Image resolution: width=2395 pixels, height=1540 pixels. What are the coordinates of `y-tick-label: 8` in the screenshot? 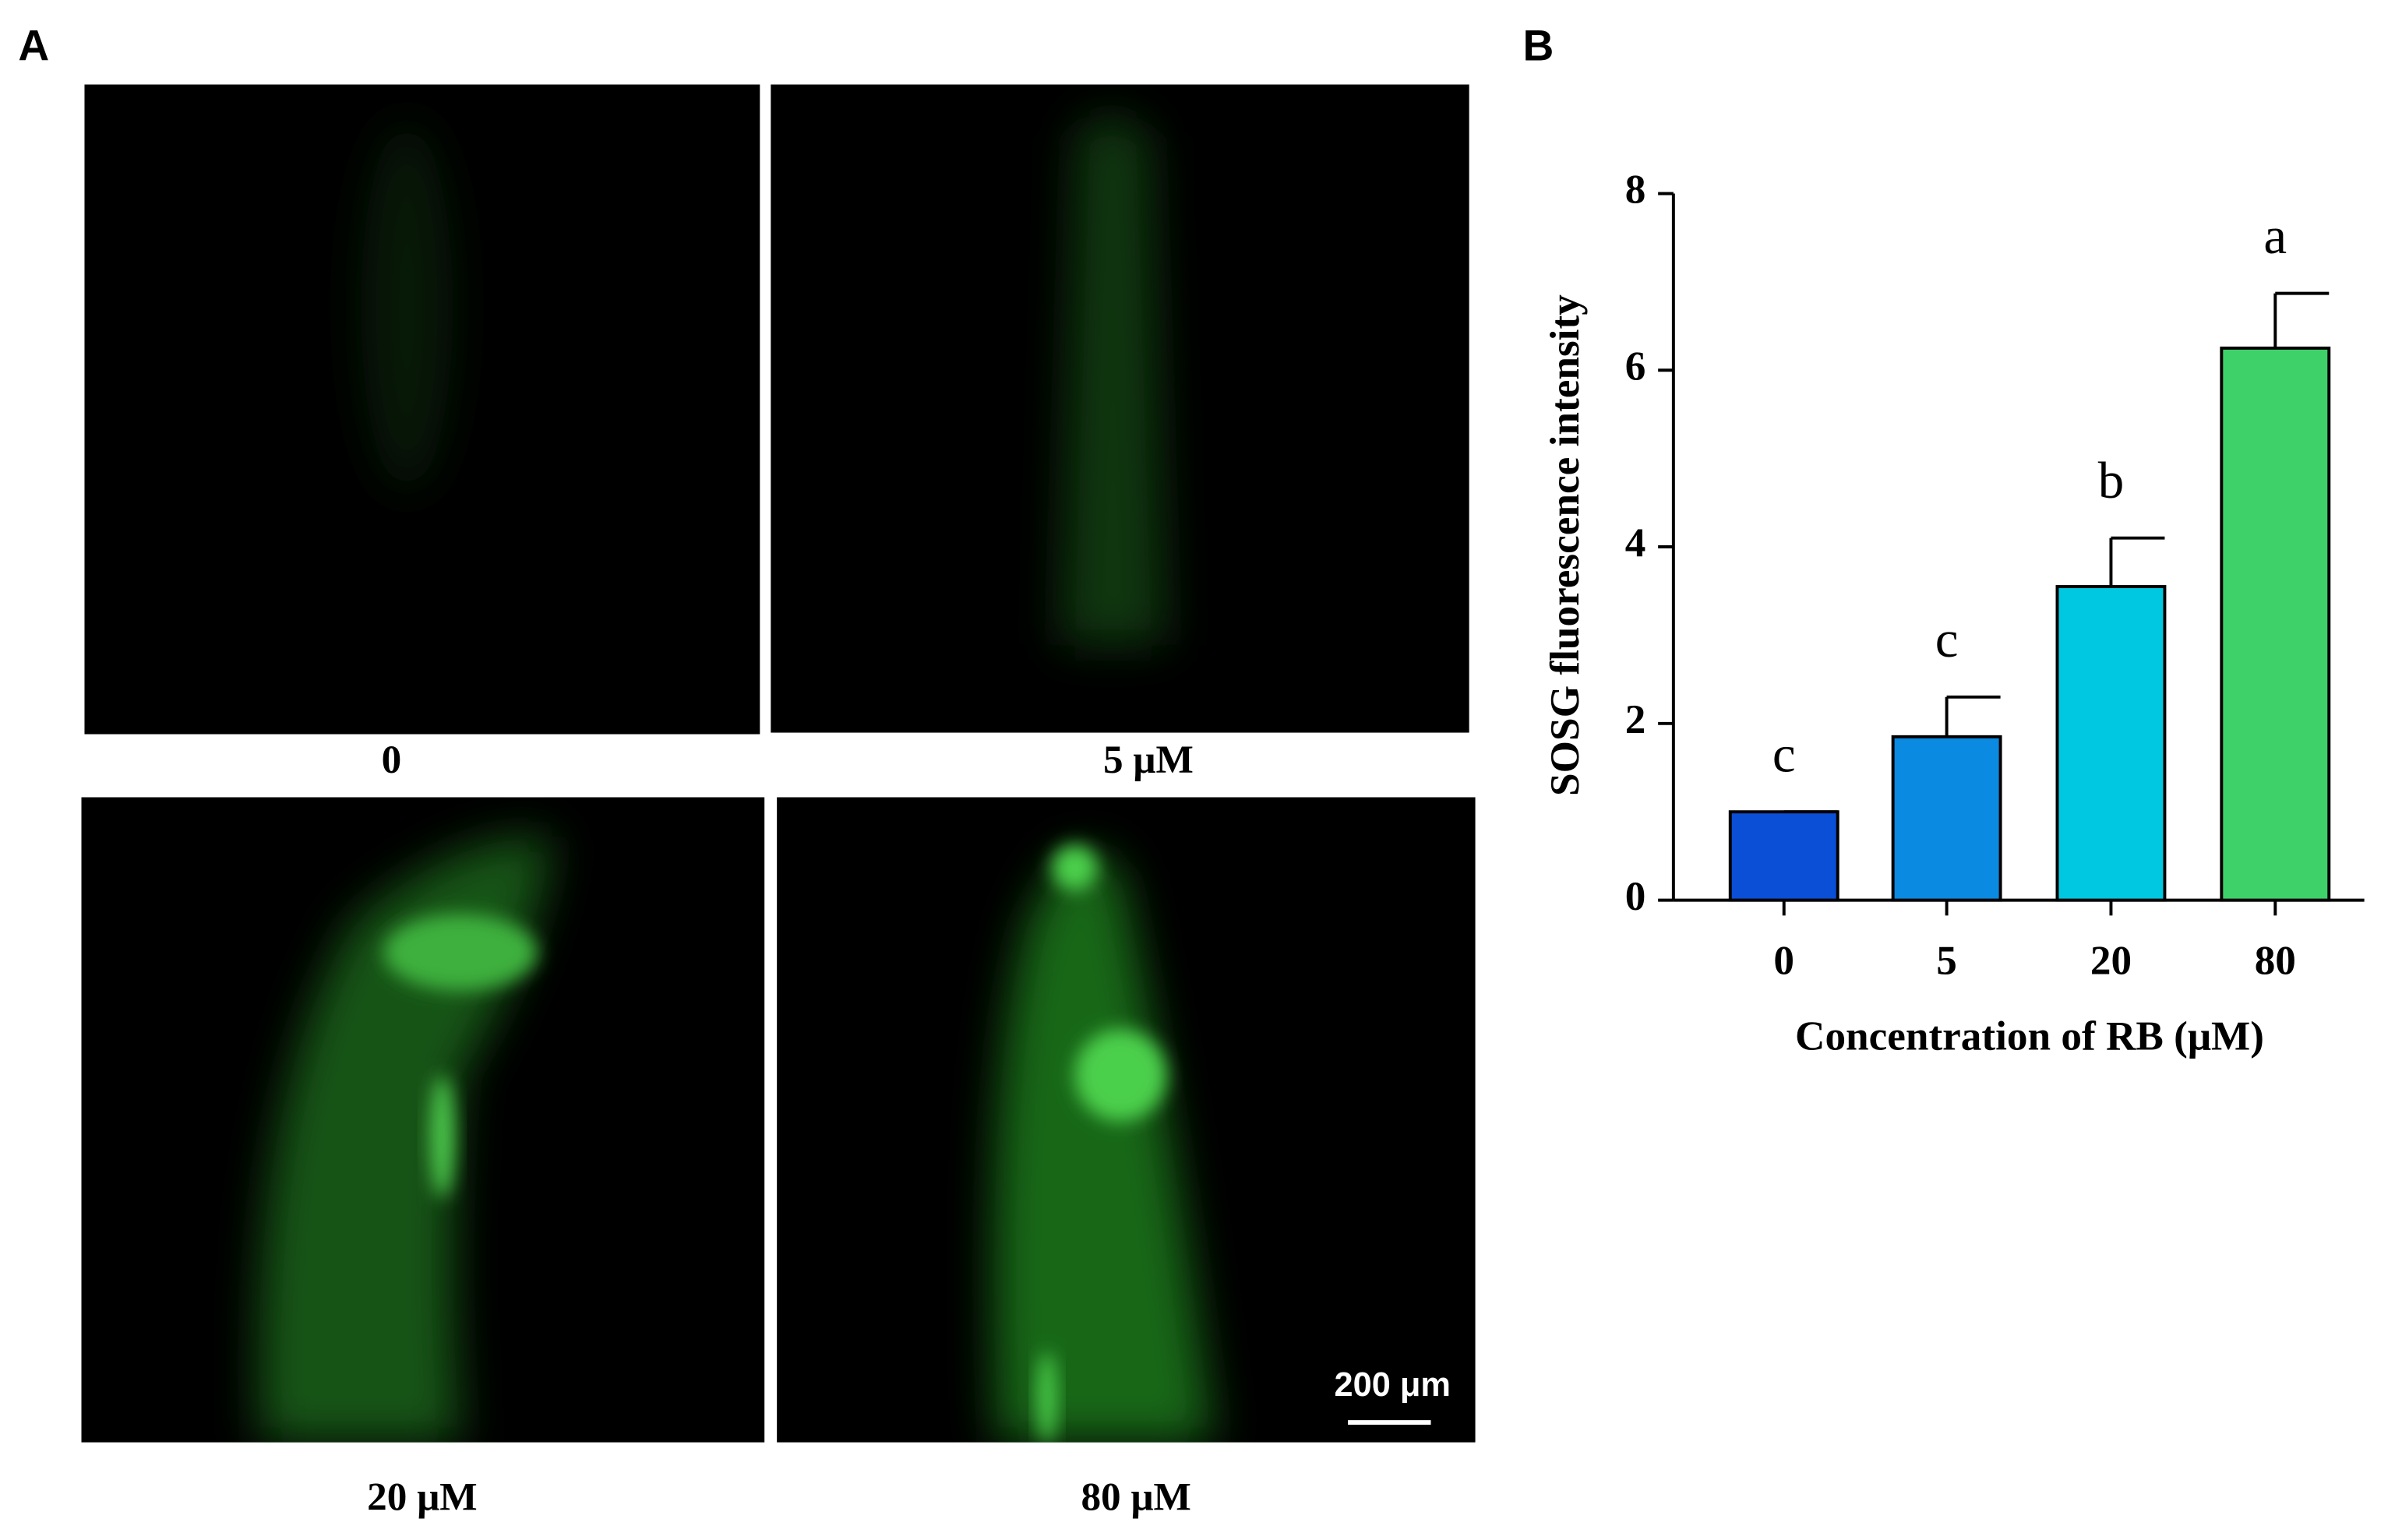 It's located at (1636, 190).